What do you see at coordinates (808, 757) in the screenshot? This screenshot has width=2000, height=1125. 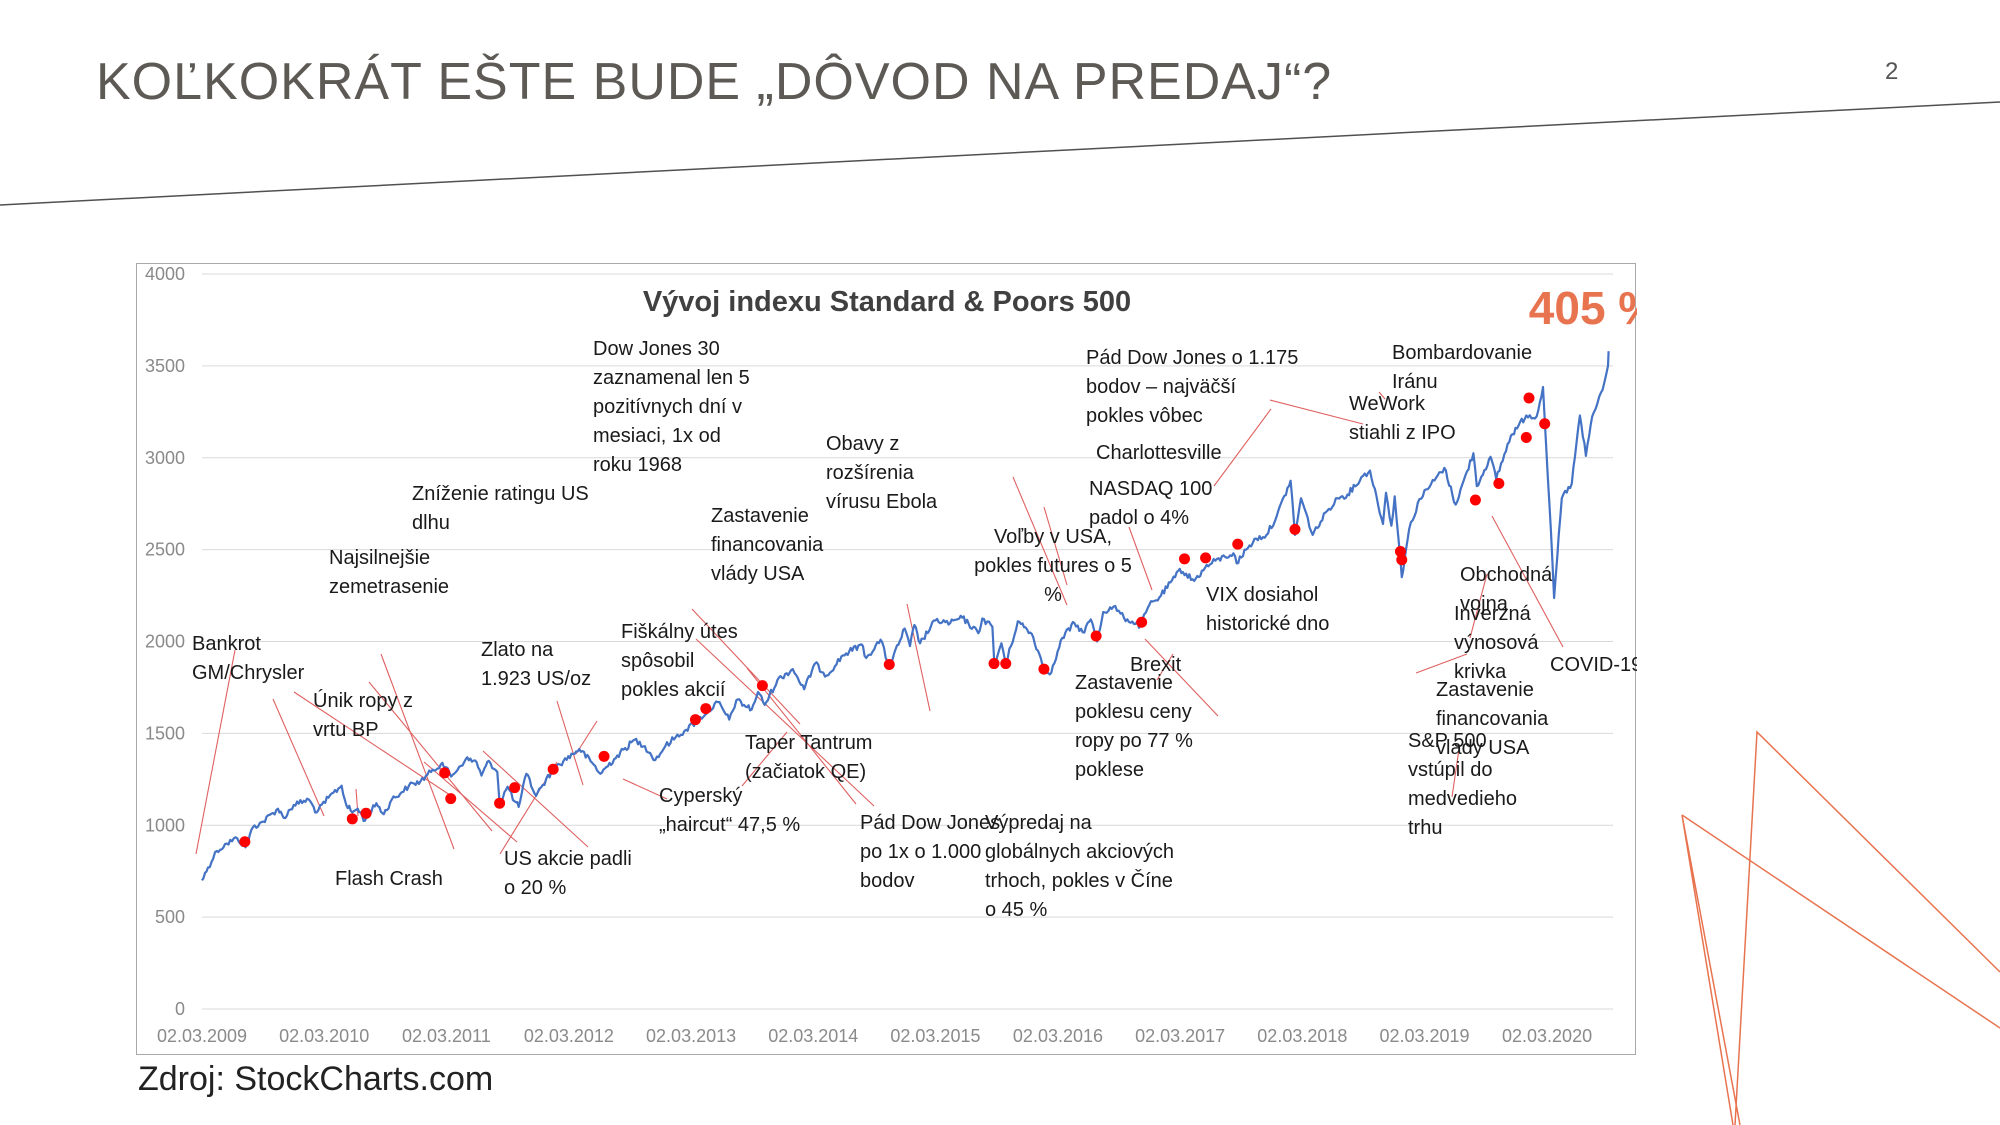 I see `annotation-label: Taper Tantrum (začiatok QE)` at bounding box center [808, 757].